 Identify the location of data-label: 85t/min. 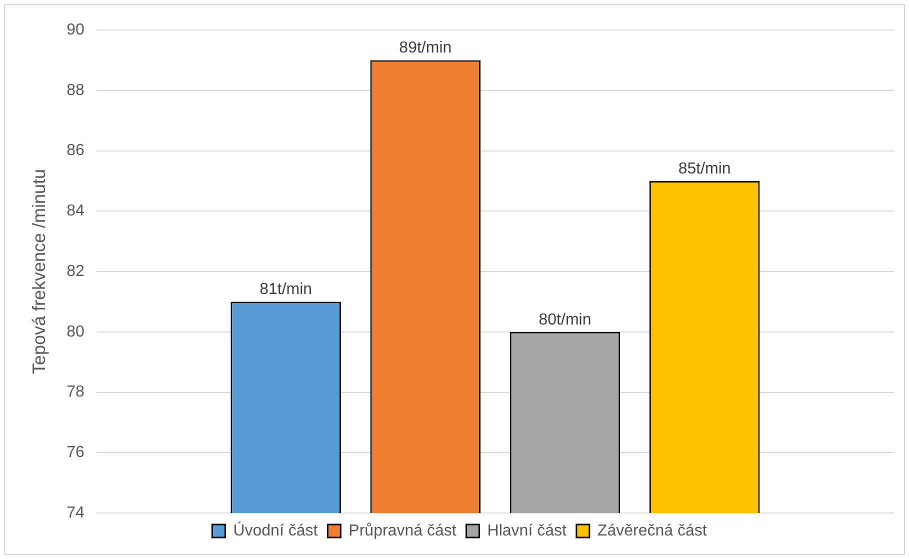
(704, 169).